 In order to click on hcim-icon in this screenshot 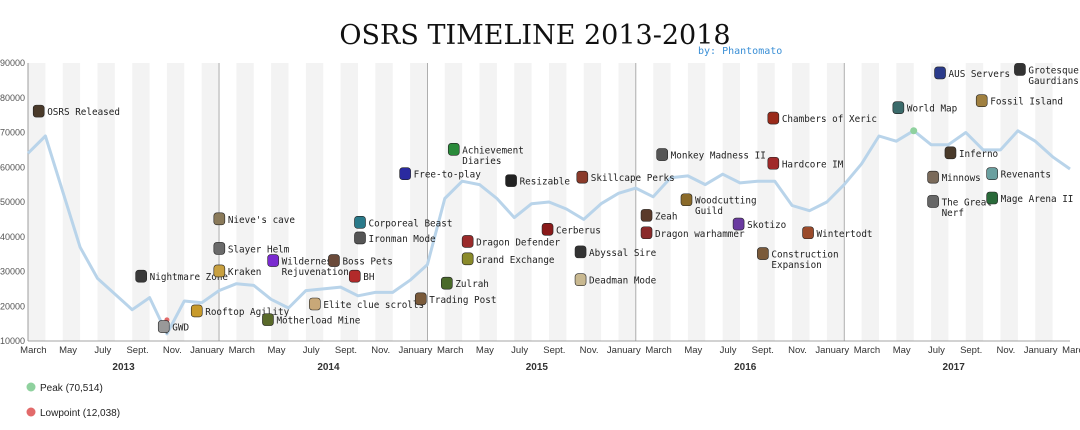, I will do `click(773, 163)`.